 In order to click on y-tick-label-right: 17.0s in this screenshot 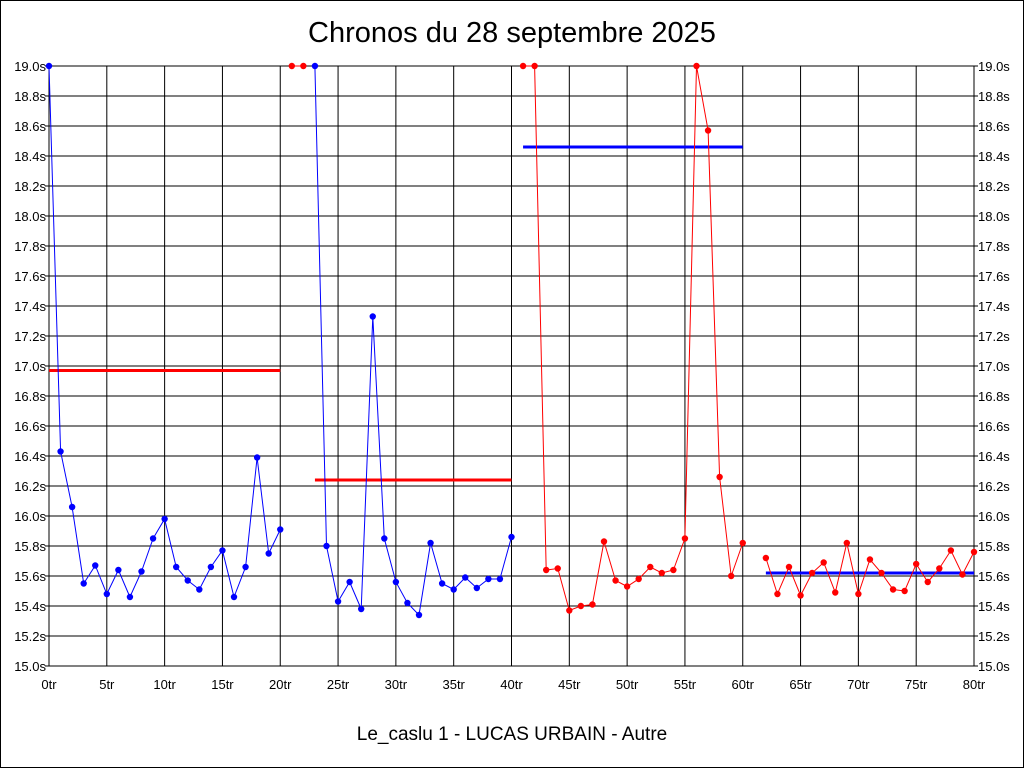, I will do `click(994, 366)`.